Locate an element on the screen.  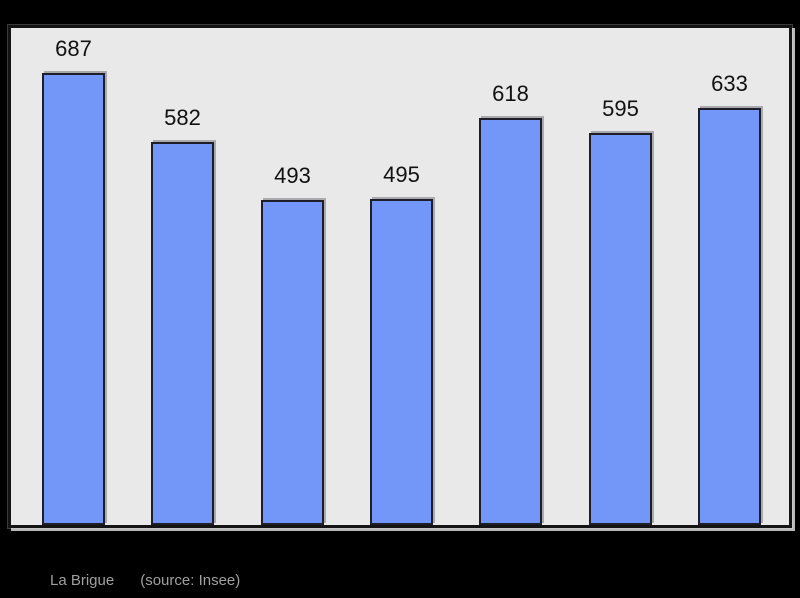
source-note: (source: Insee) is located at coordinates (190, 580).